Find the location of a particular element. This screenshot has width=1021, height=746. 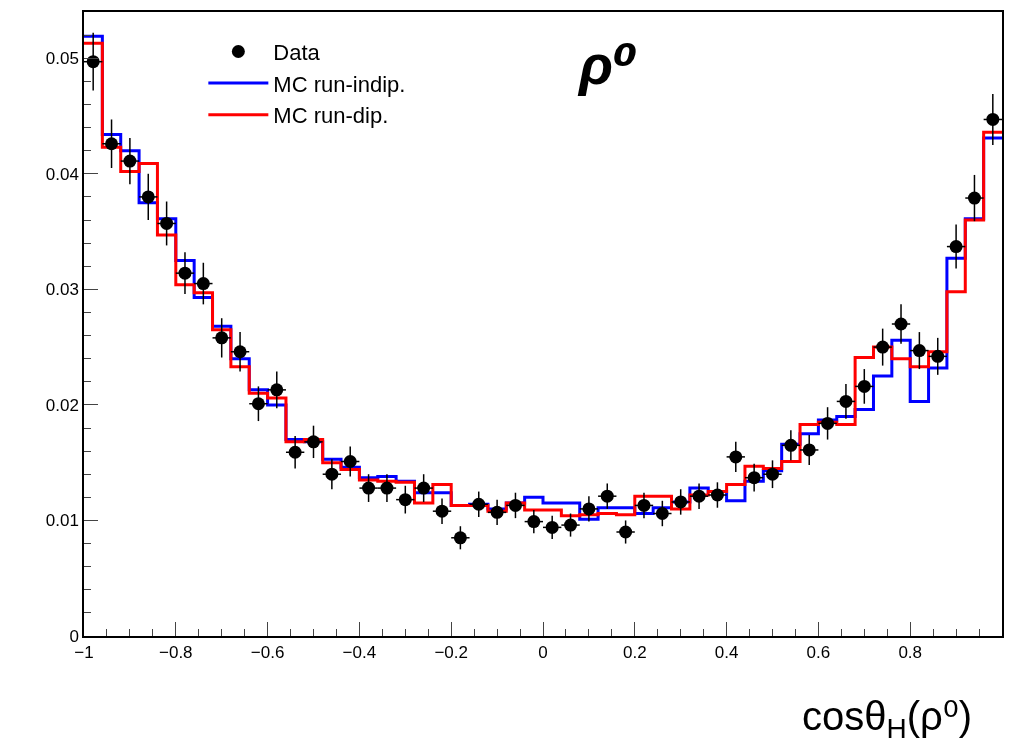

x-tick-label: 0.8 is located at coordinates (910, 653).